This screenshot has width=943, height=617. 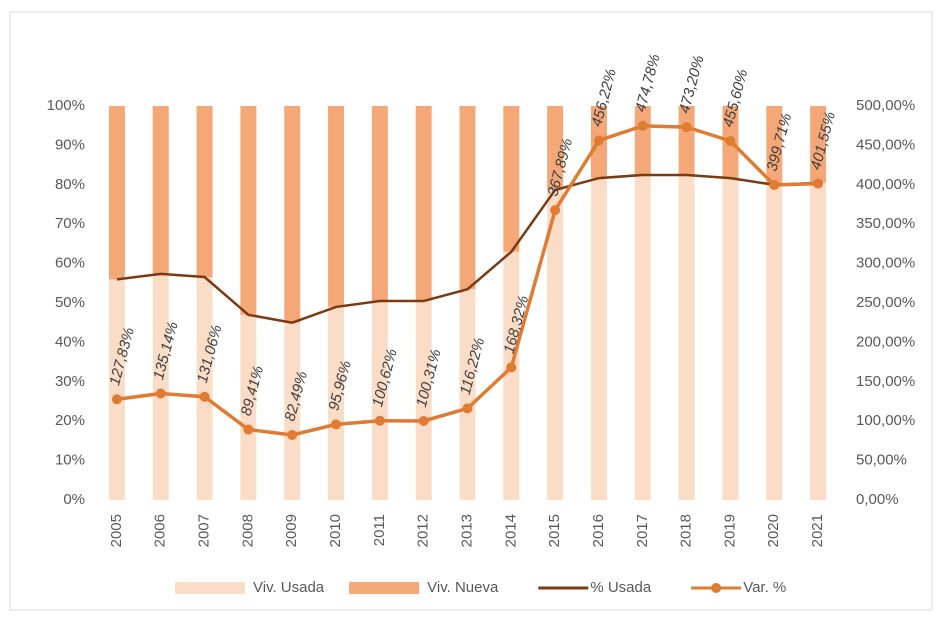 I want to click on y2-tick-label: 0,00%, so click(x=877, y=499).